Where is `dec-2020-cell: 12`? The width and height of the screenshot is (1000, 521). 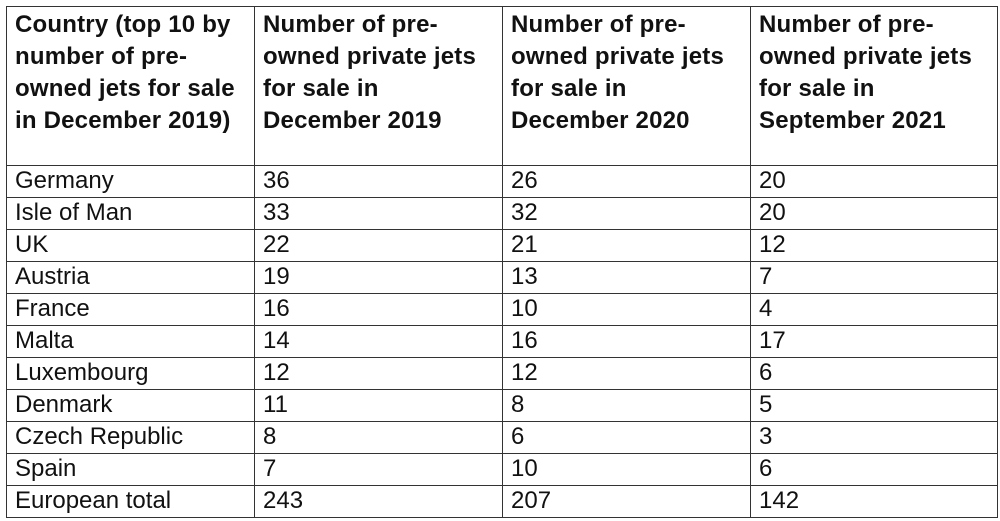
dec-2020-cell: 12 is located at coordinates (626, 373).